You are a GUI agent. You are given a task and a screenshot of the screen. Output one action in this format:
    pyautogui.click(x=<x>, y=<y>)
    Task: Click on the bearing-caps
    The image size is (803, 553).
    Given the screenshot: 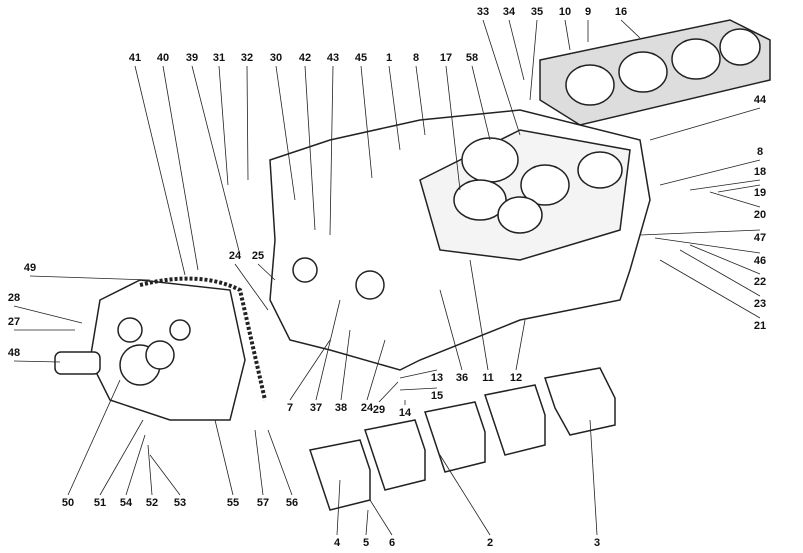 What is the action you would take?
    pyautogui.click(x=462, y=439)
    